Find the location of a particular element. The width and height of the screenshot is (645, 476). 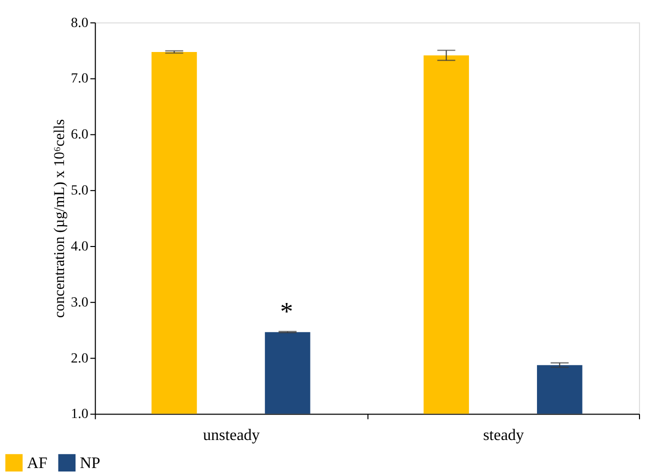

y-tick-label: 4.0 is located at coordinates (79, 246).